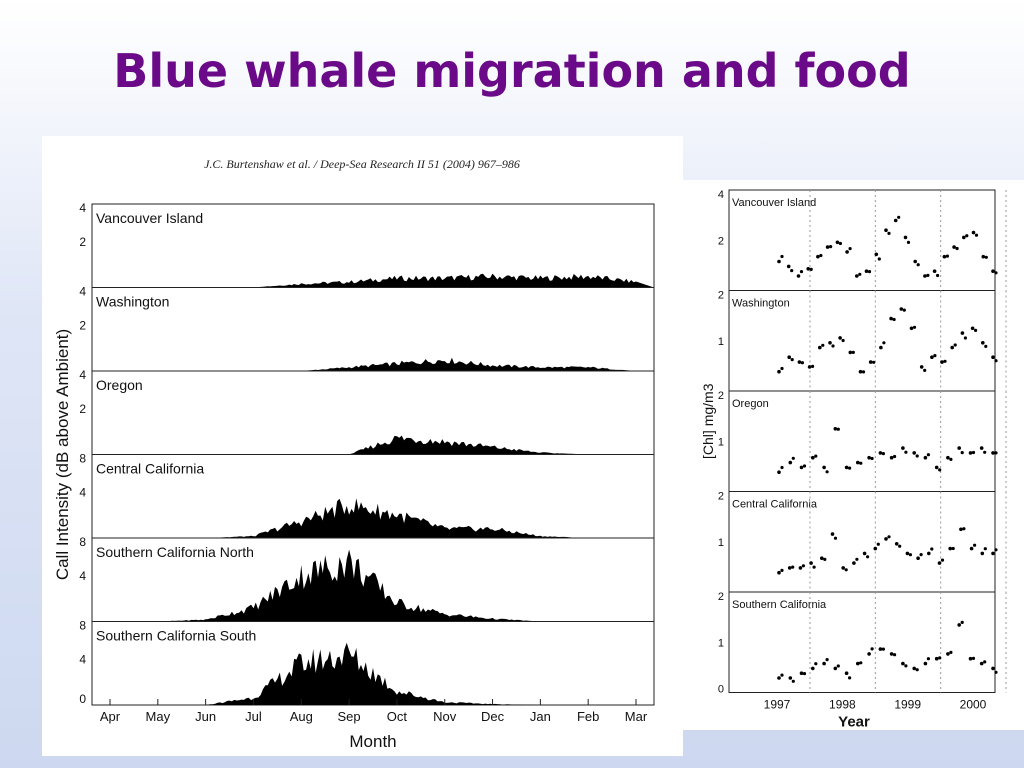 The height and width of the screenshot is (768, 1024). What do you see at coordinates (82, 626) in the screenshot?
I see `y-tick-label: 8` at bounding box center [82, 626].